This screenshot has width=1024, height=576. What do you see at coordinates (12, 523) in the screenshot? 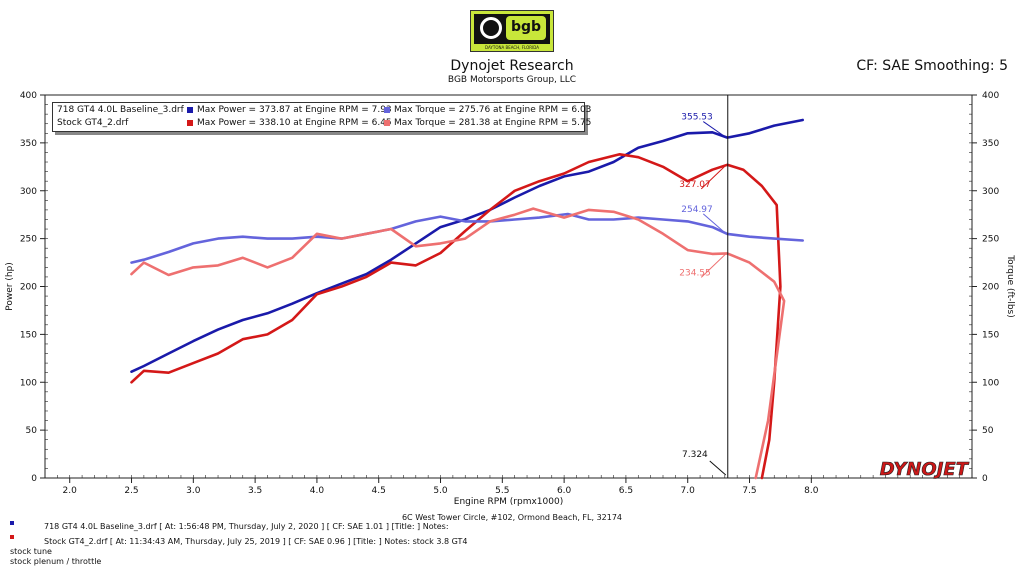
I see `run1-color-icon` at bounding box center [12, 523].